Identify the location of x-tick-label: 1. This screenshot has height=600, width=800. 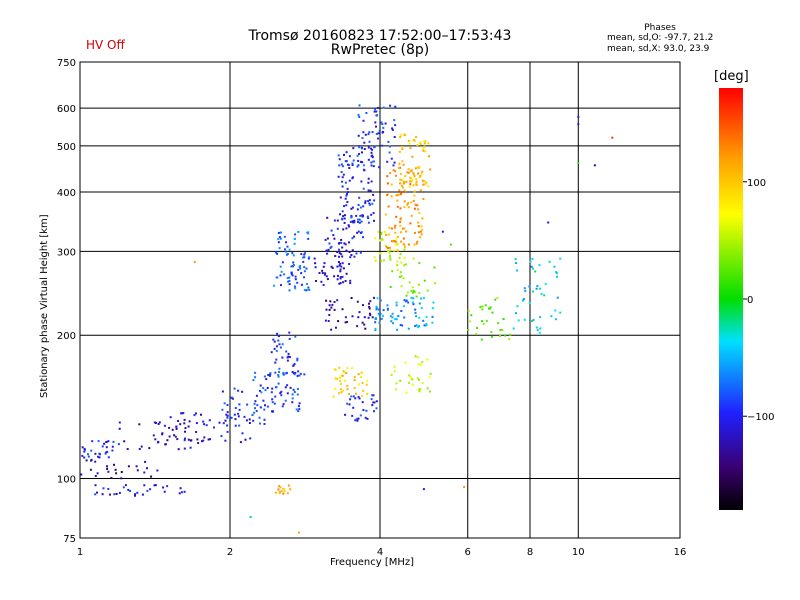
(80, 552).